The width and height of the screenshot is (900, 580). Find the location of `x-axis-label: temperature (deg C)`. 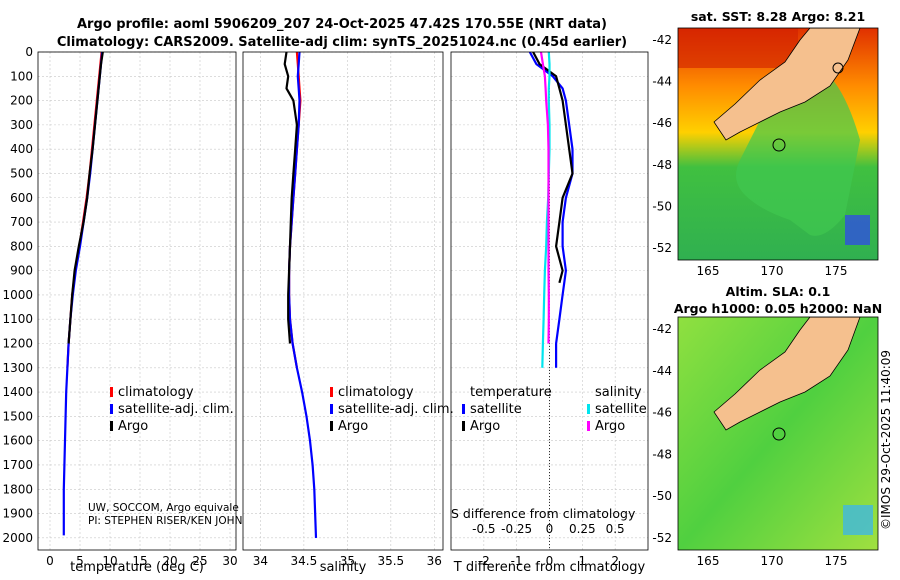

x-axis-label: temperature (deg C) is located at coordinates (137, 567).